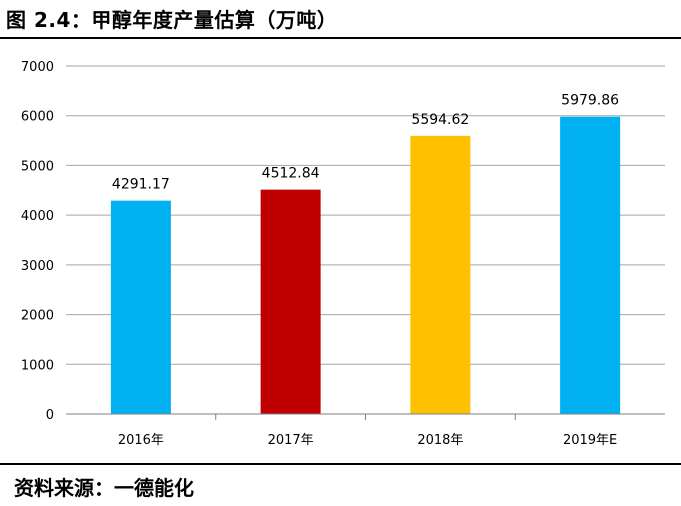 This screenshot has width=681, height=506. I want to click on x-tick-label: 2019年E, so click(590, 440).